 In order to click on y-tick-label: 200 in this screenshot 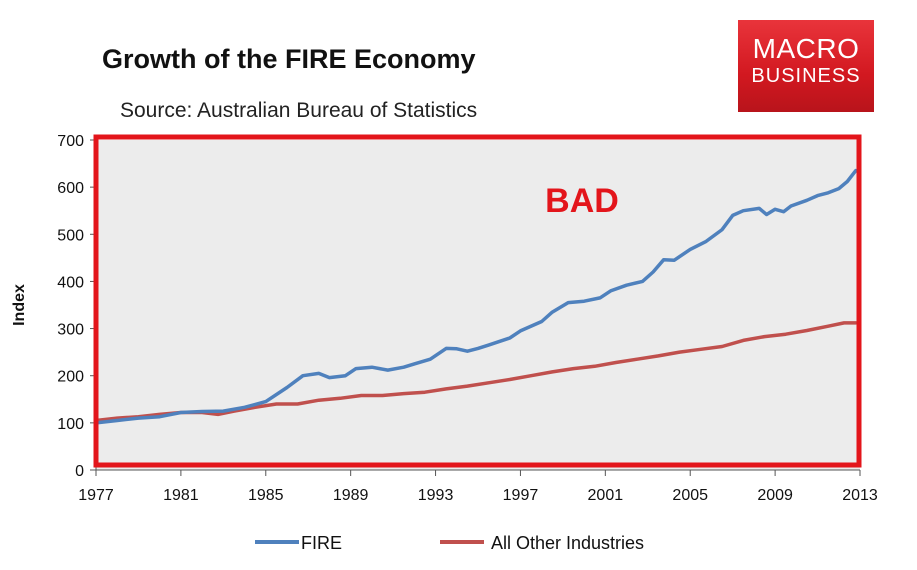, I will do `click(70, 377)`.